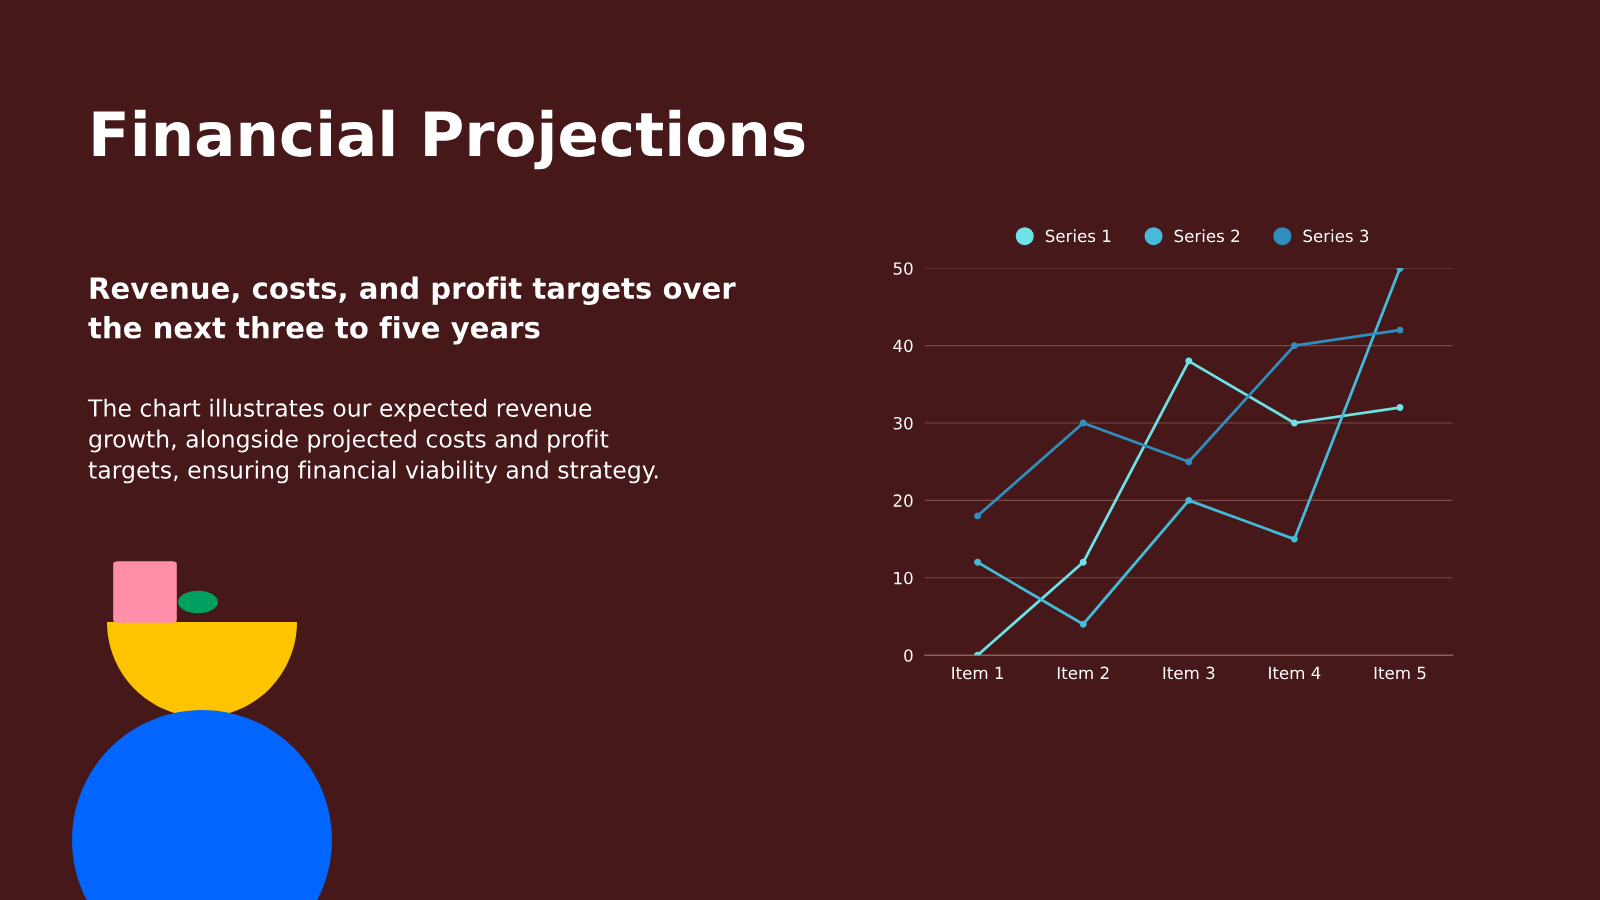 The width and height of the screenshot is (1600, 900). I want to click on x-tick-label: Item 5, so click(1400, 673).